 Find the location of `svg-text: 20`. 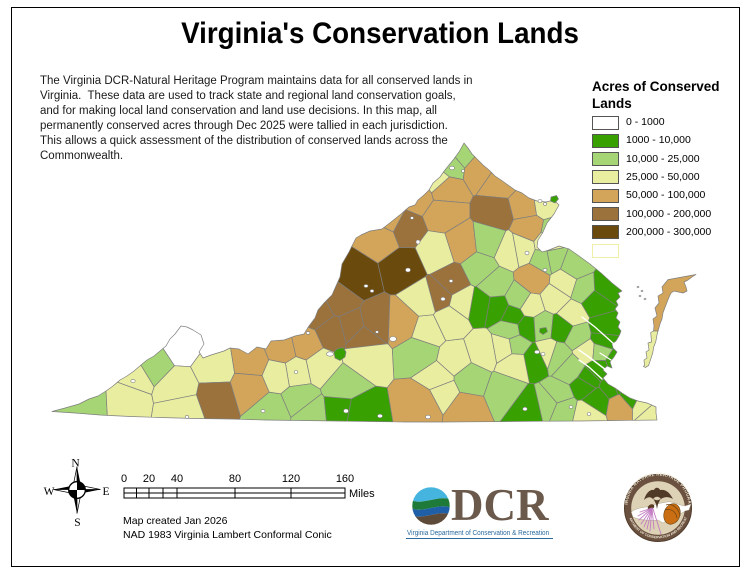

svg-text: 20 is located at coordinates (149, 479).